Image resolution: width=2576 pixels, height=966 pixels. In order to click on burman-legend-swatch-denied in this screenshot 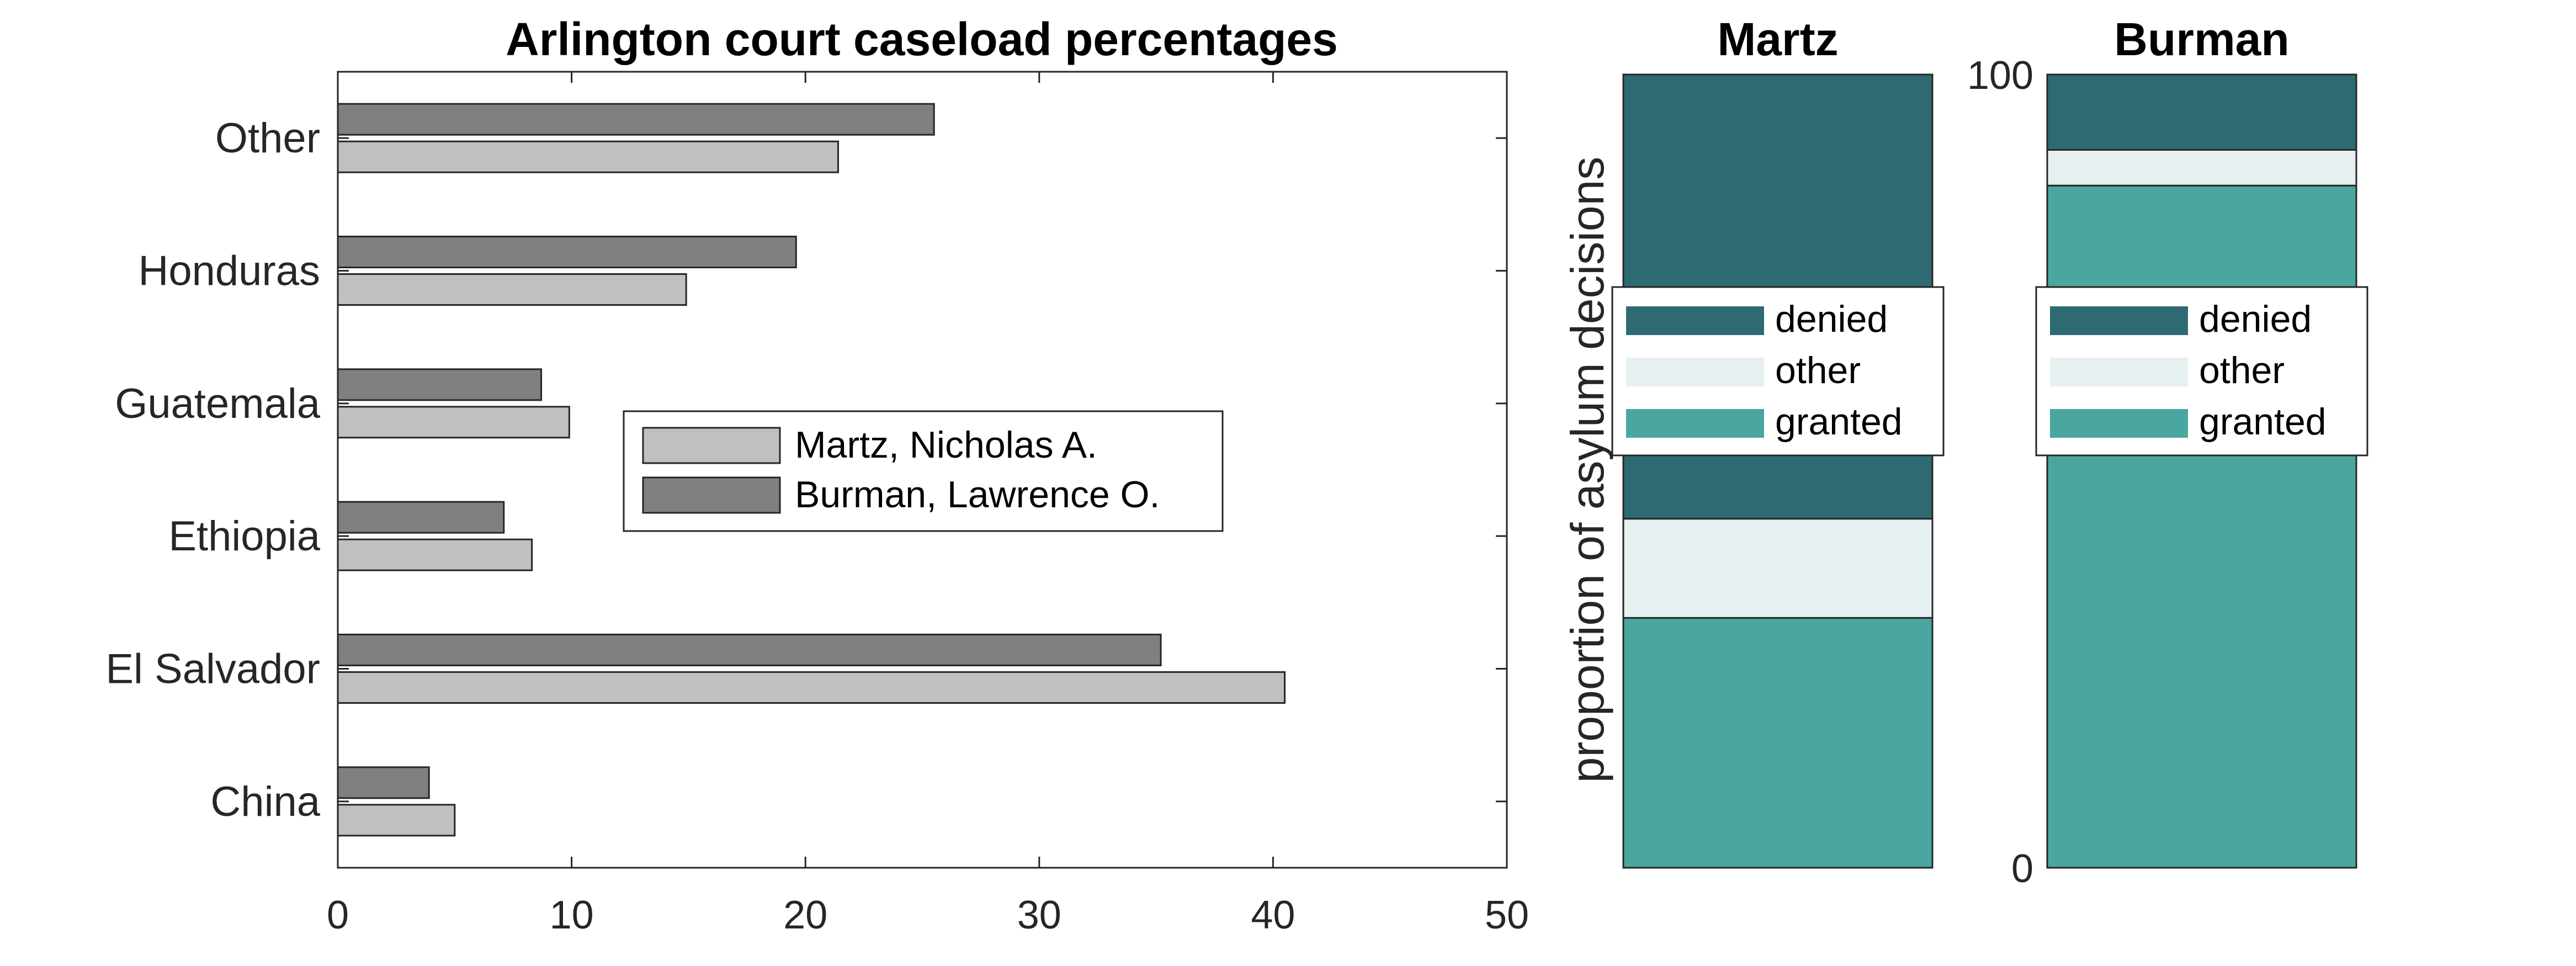, I will do `click(2119, 320)`.